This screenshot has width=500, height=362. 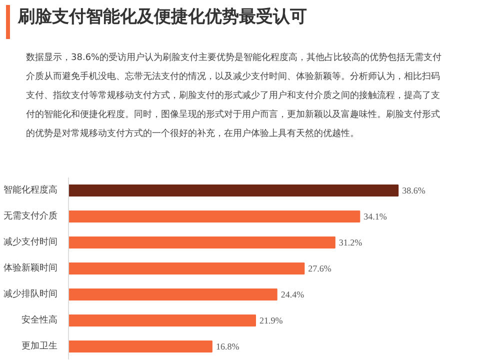 I want to click on y-tick-label: 智能化程度高, so click(x=31, y=190).